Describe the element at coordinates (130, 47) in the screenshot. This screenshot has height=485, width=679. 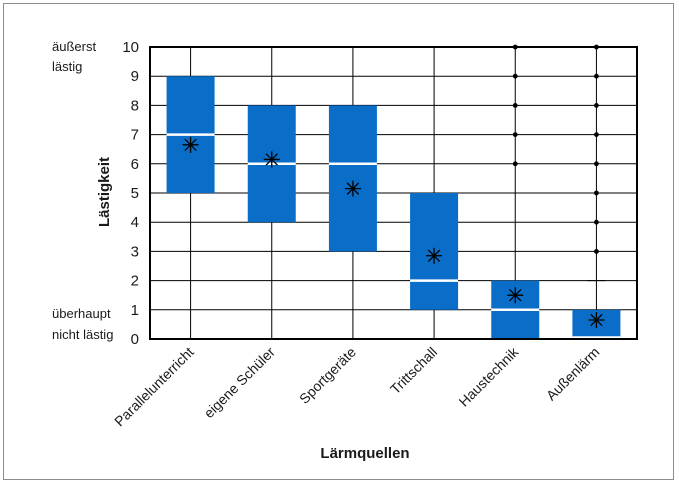
I see `y-tick-label-10: 10` at that location.